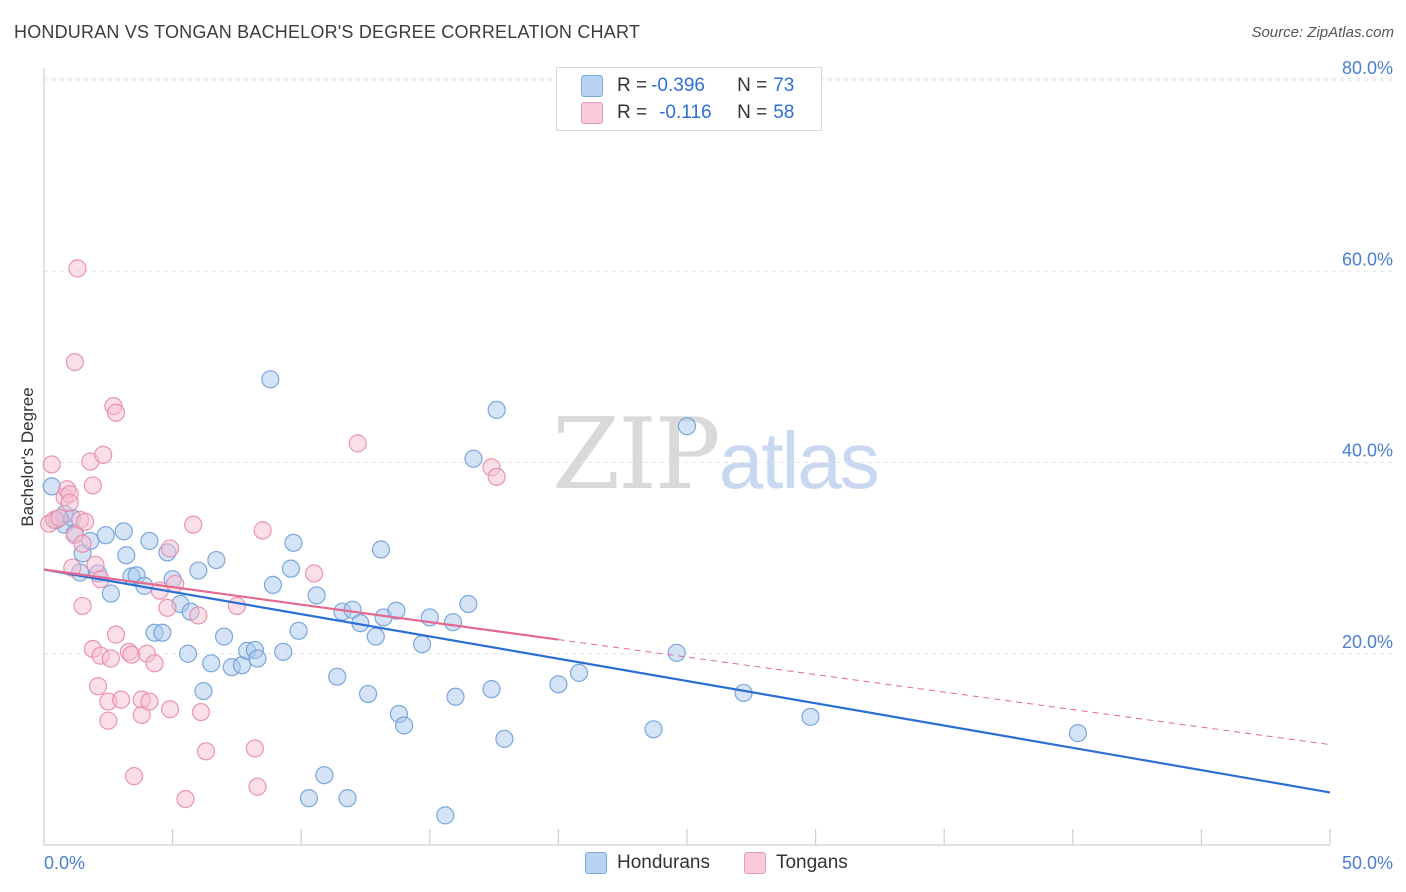 This screenshot has height=892, width=1406. I want to click on series-legend-hondurans: Hondurans, so click(647, 863).